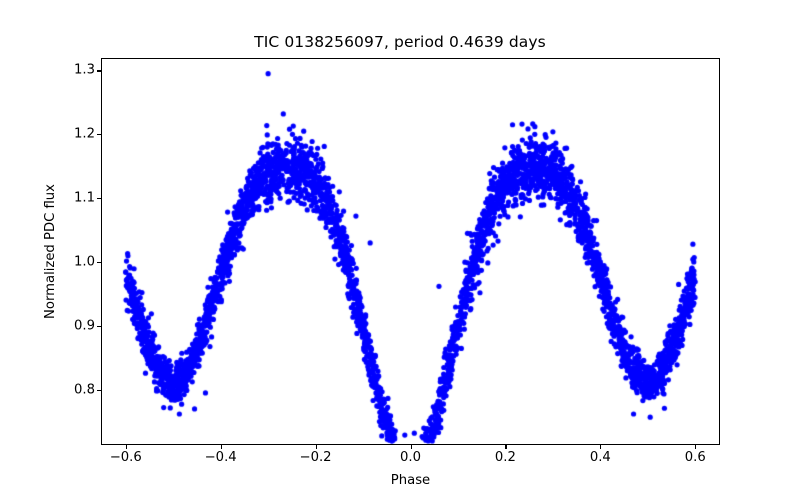  I want to click on y-tick-label: 1.0, so click(84, 262).